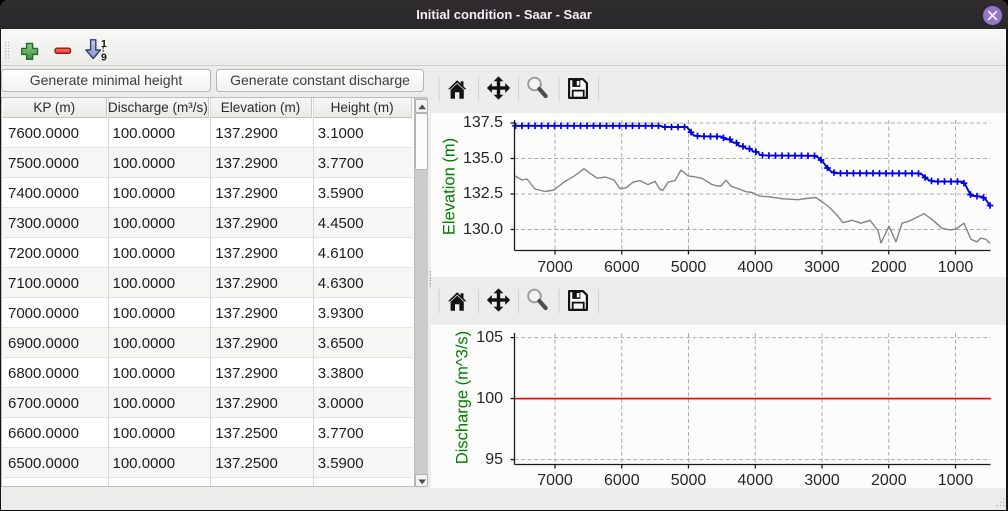  What do you see at coordinates (104, 44) in the screenshot?
I see `svg-text: 1` at bounding box center [104, 44].